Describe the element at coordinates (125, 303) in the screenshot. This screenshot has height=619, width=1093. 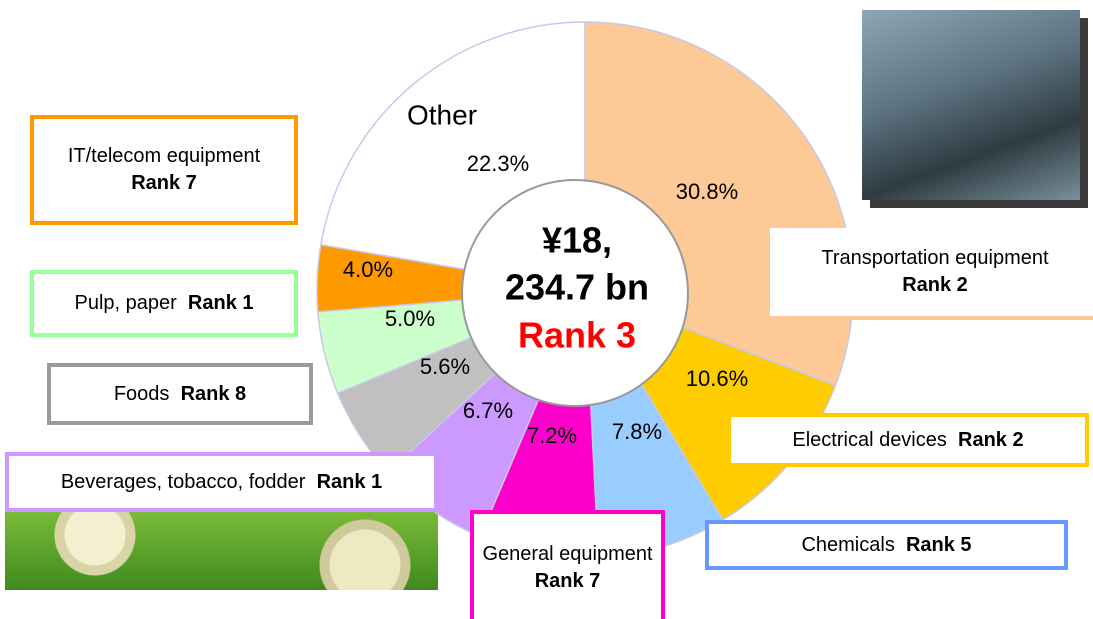
I see `category-label: Pulp, paper` at that location.